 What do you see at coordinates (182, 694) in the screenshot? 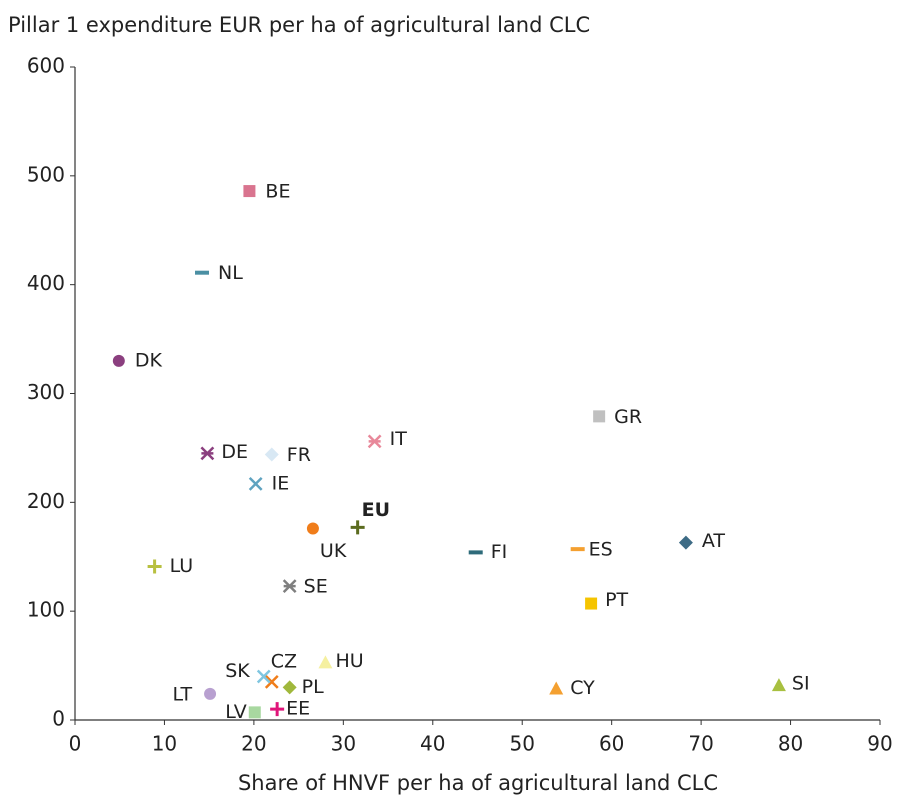
I see `point-label: LT` at bounding box center [182, 694].